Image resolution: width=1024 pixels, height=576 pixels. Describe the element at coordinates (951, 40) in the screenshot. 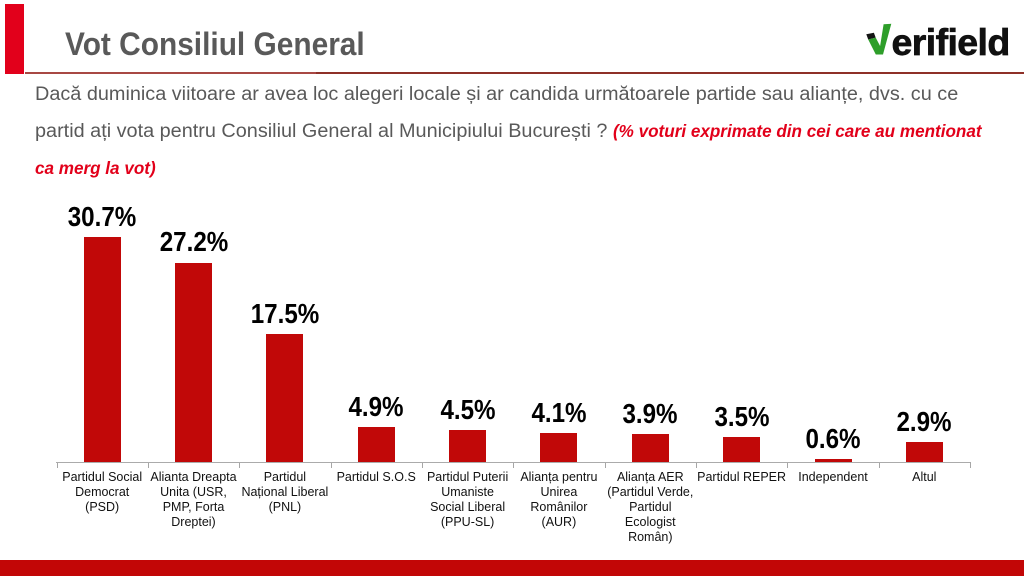

I see `svg-text: erifield` at that location.